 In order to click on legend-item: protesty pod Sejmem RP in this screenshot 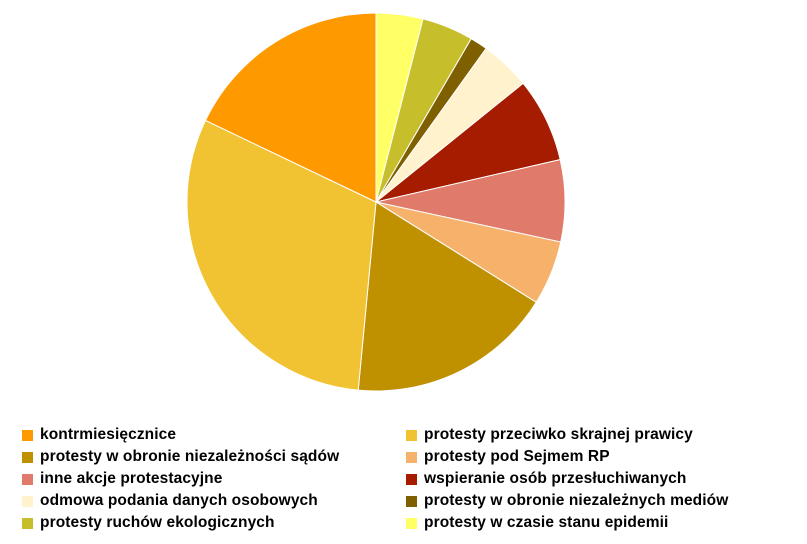, I will do `click(508, 457)`.